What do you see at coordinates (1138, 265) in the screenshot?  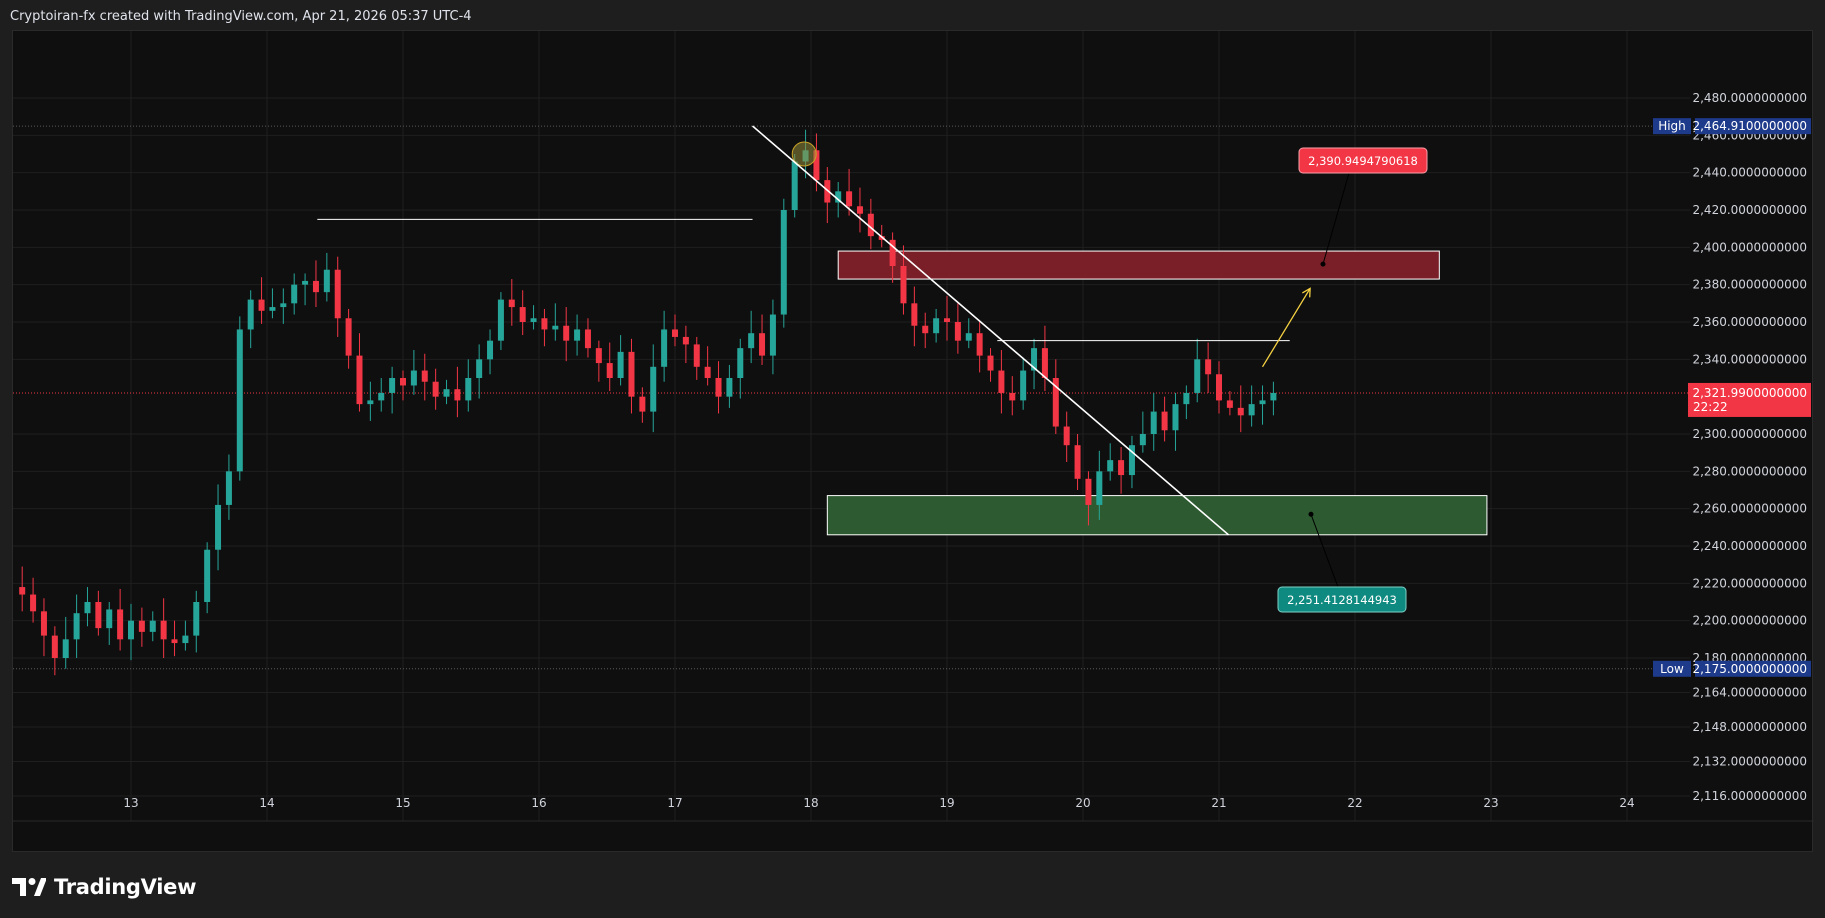 I see `resistance-zone` at bounding box center [1138, 265].